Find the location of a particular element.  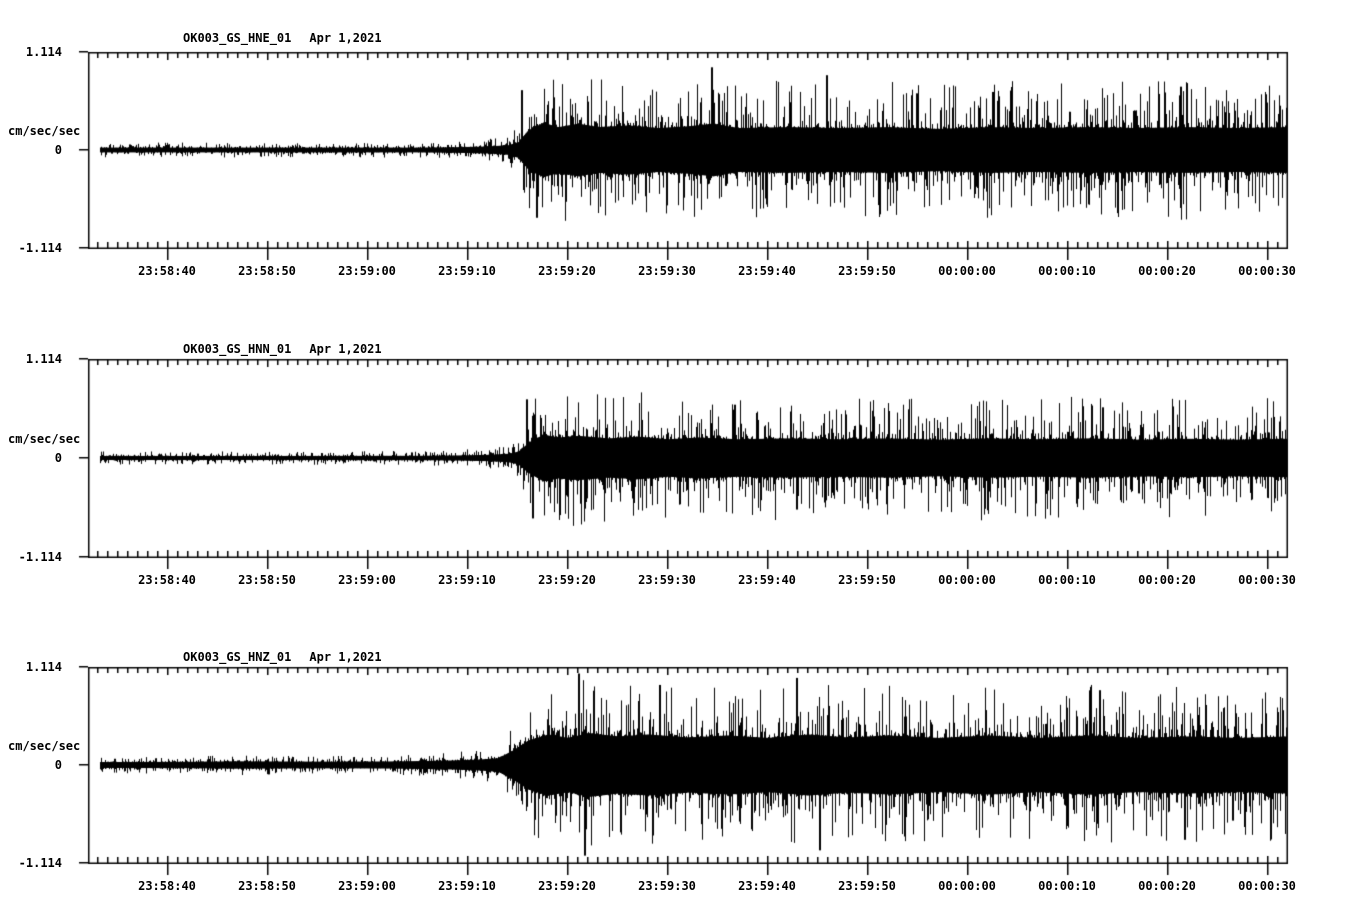

channel-id: OK003_GS_HNE_01 is located at coordinates (237, 38).